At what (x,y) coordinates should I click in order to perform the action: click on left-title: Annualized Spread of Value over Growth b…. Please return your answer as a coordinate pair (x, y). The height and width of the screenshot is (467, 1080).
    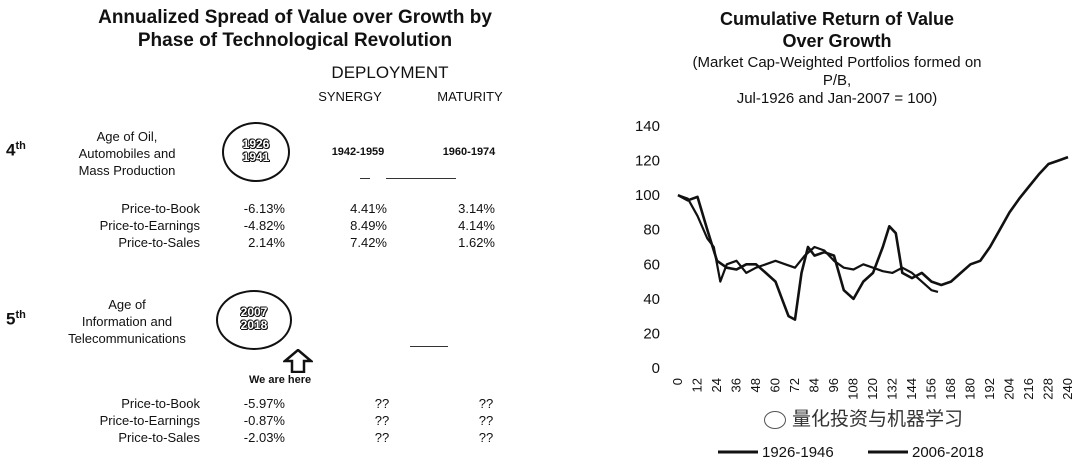
    Looking at the image, I should click on (295, 29).